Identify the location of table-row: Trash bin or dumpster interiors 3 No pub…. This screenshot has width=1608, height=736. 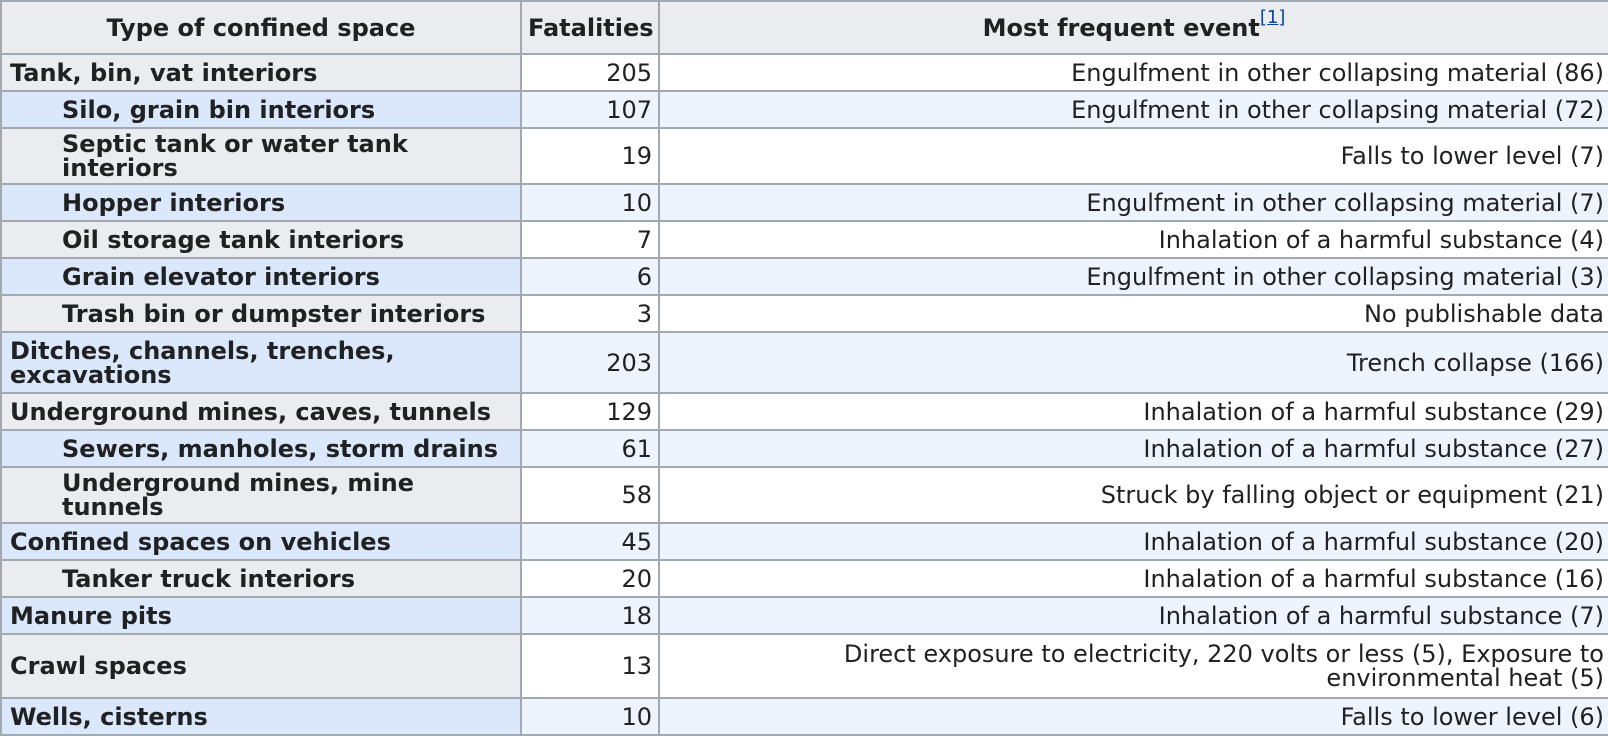
(804, 313).